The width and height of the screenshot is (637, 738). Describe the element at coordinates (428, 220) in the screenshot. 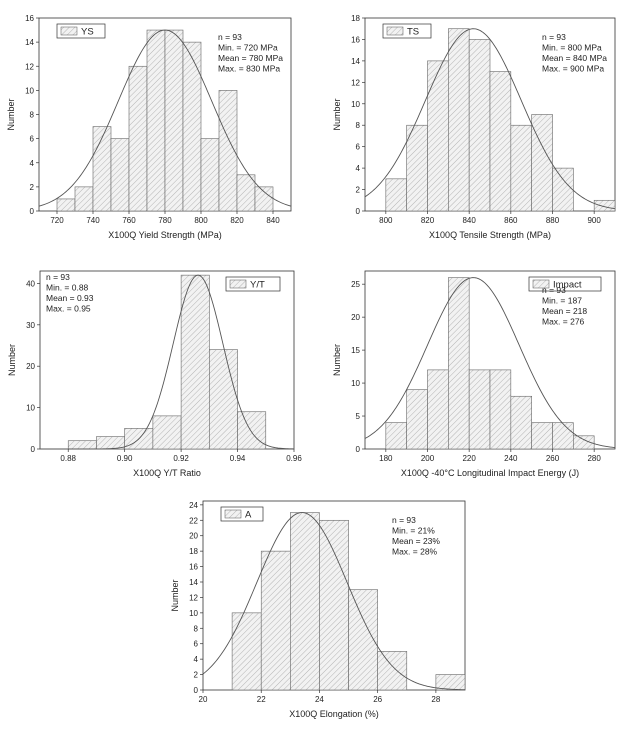

I see `x-tick-label: 820` at that location.